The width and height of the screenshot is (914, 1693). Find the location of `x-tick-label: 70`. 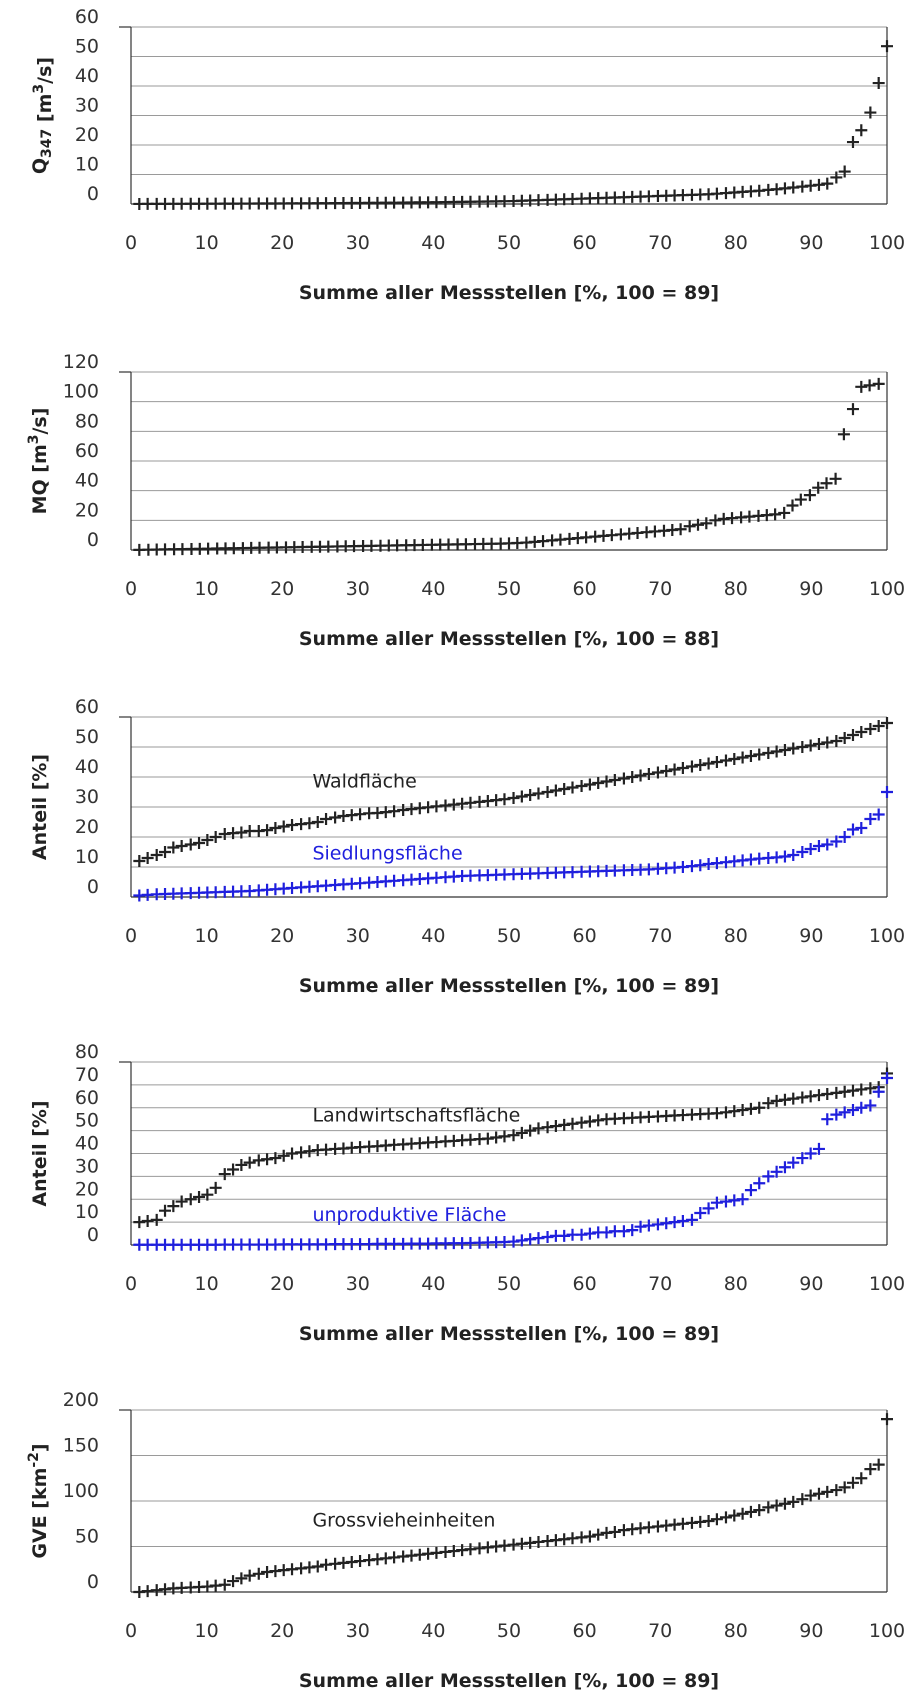

x-tick-label: 70 is located at coordinates (660, 936).